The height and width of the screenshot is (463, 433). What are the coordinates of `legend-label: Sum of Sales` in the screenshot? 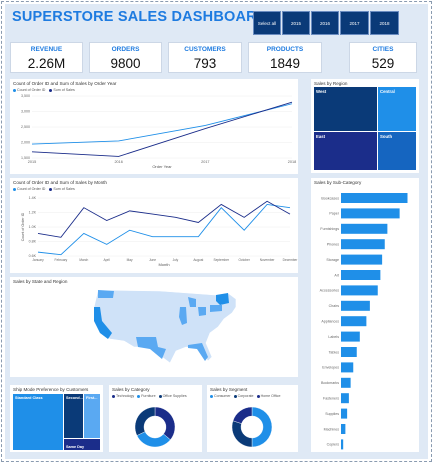 It's located at (64, 189).